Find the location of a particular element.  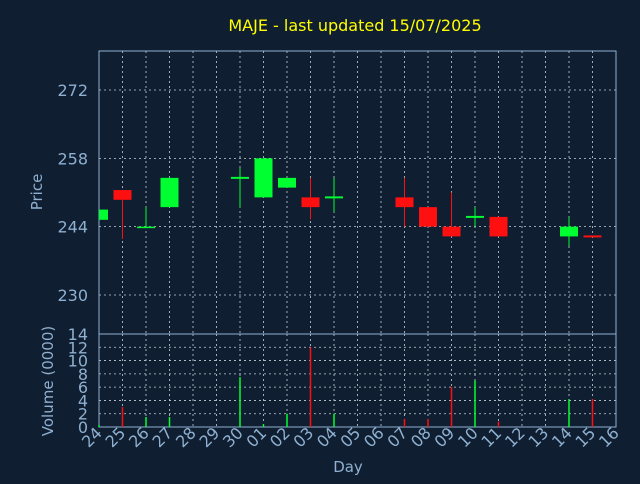

volume-tick-label: 6 is located at coordinates (83, 387).